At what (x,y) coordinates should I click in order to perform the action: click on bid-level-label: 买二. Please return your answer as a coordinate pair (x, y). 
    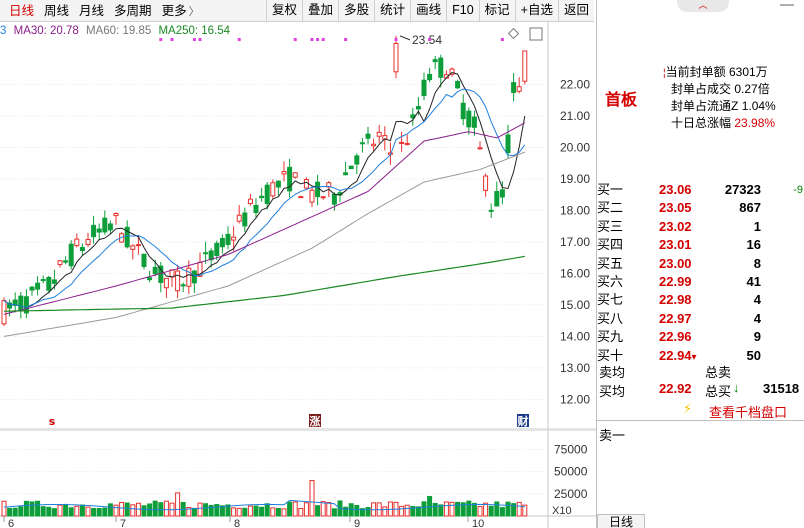
    Looking at the image, I should click on (610, 208).